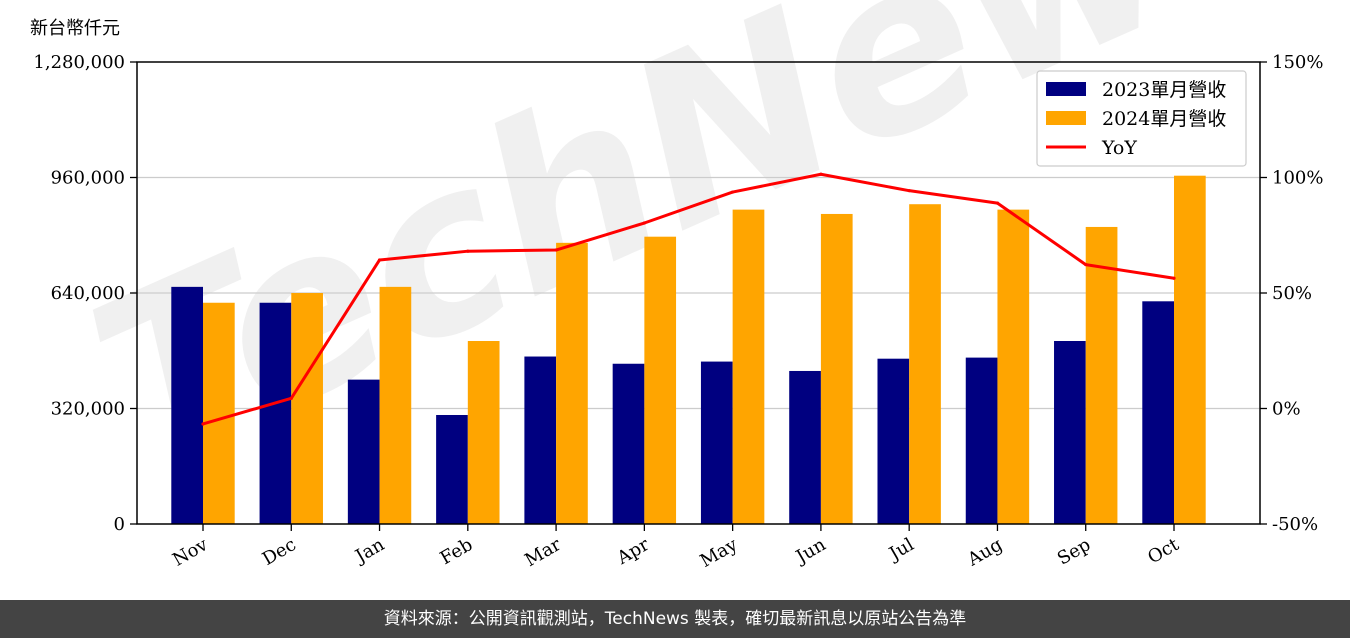 Image resolution: width=1350 pixels, height=638 pixels. What do you see at coordinates (219, 413) in the screenshot?
I see `bar-2024-nov` at bounding box center [219, 413].